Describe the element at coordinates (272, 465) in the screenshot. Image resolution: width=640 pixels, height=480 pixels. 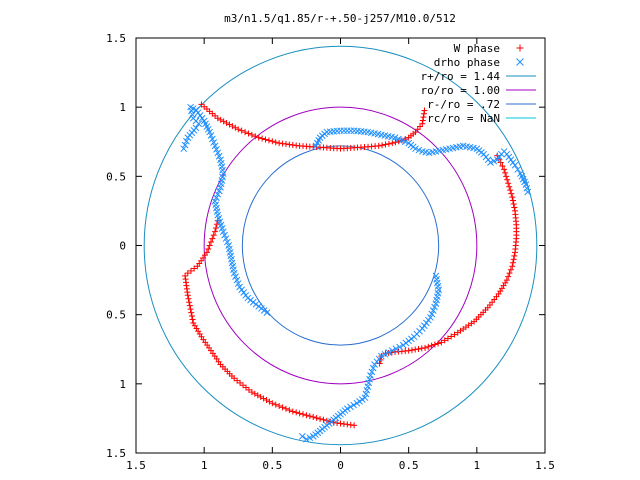
I see `x-tick-label: 0.5` at that location.